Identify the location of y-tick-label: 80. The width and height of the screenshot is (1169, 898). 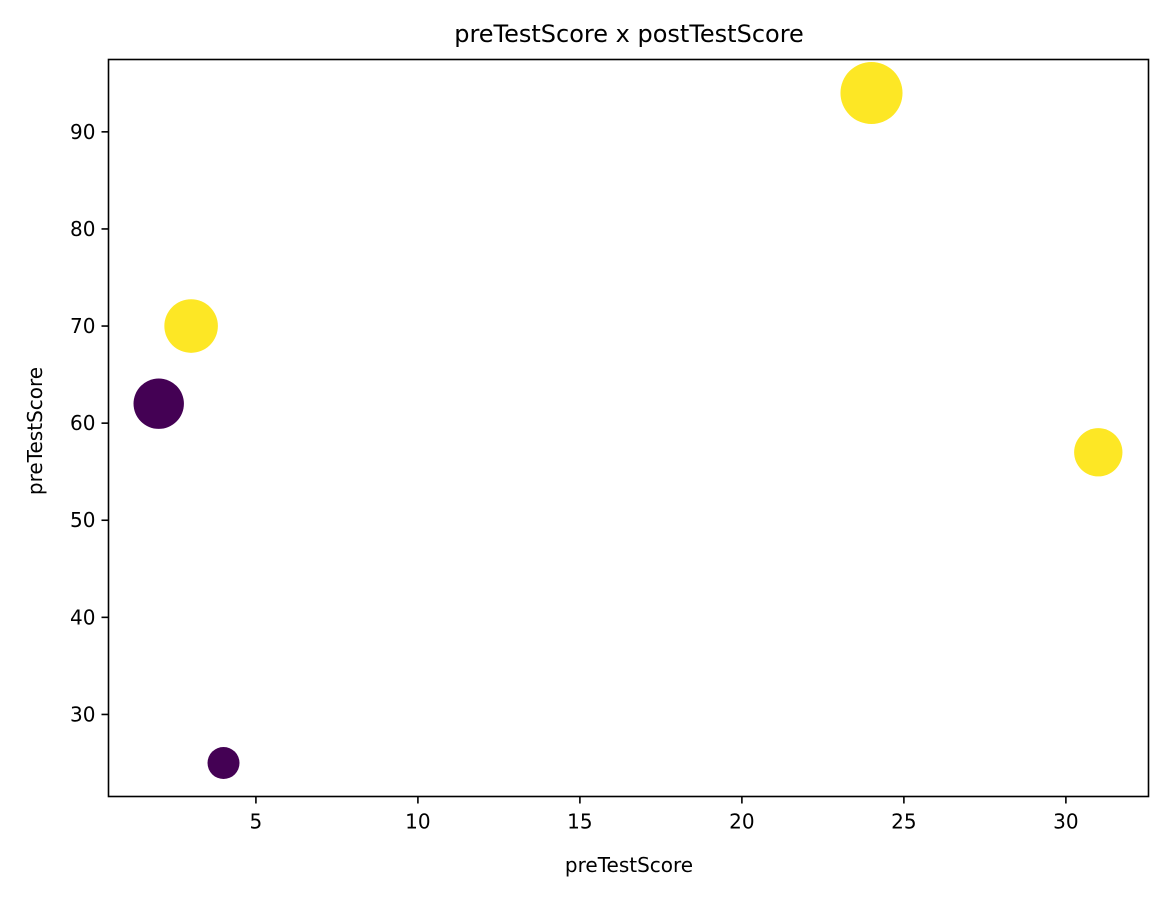
(82, 229).